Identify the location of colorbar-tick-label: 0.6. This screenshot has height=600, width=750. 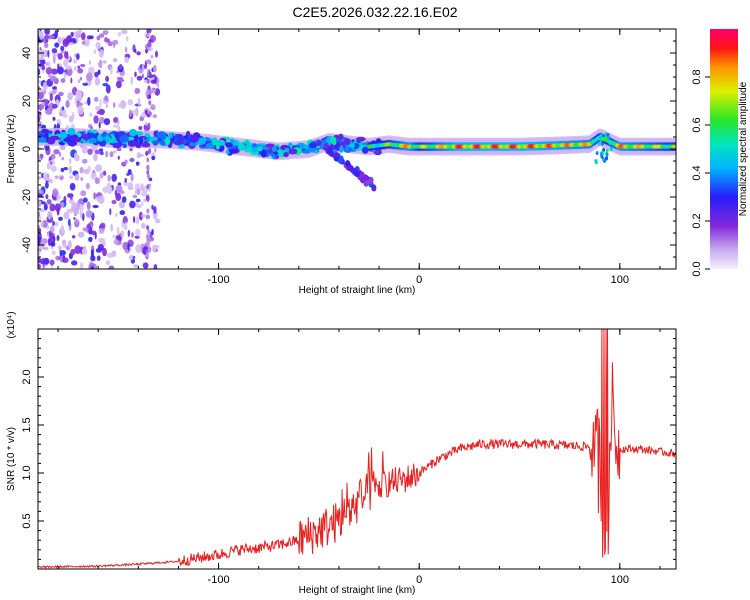
(697, 124).